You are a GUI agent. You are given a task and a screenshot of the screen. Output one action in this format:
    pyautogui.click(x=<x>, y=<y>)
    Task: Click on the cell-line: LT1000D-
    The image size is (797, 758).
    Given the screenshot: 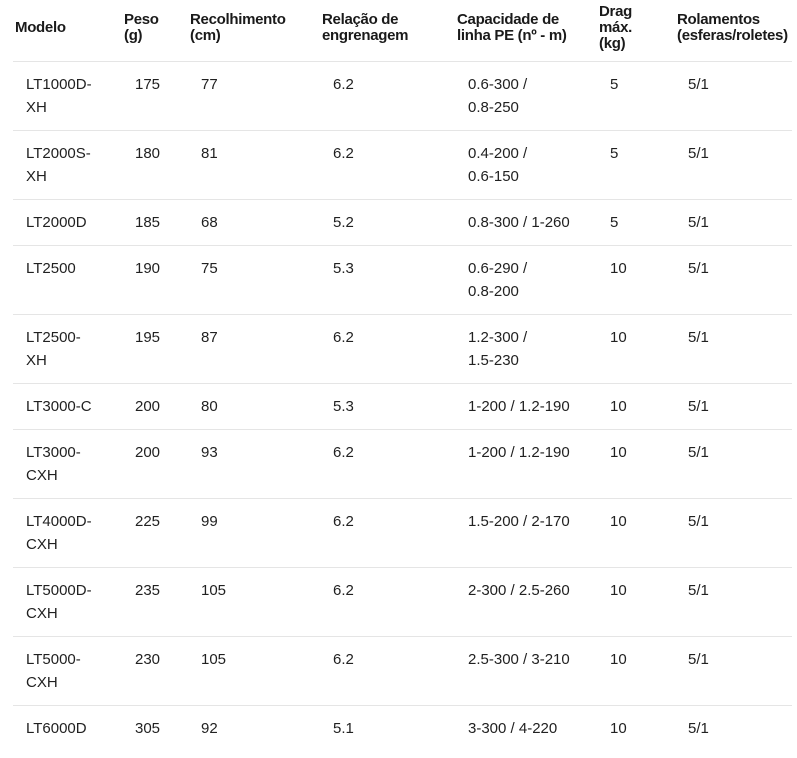 What is the action you would take?
    pyautogui.click(x=59, y=84)
    